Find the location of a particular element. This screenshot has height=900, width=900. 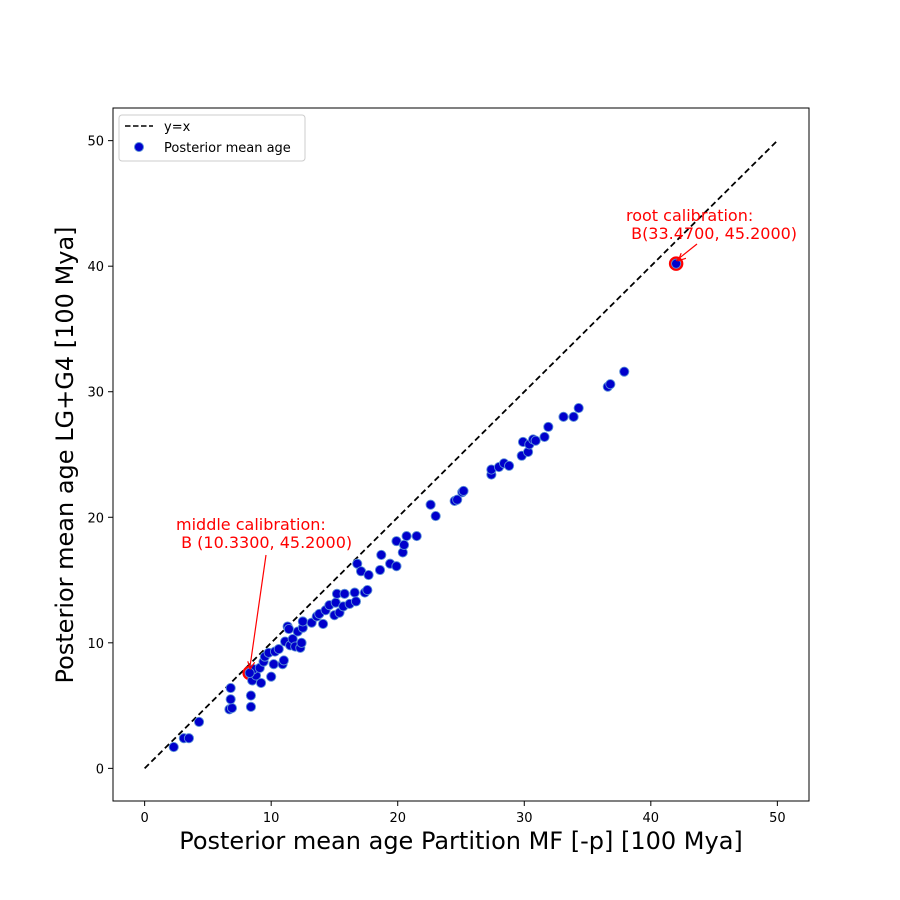

middle-calibration-label-line1: middle calibration: is located at coordinates (251, 524).